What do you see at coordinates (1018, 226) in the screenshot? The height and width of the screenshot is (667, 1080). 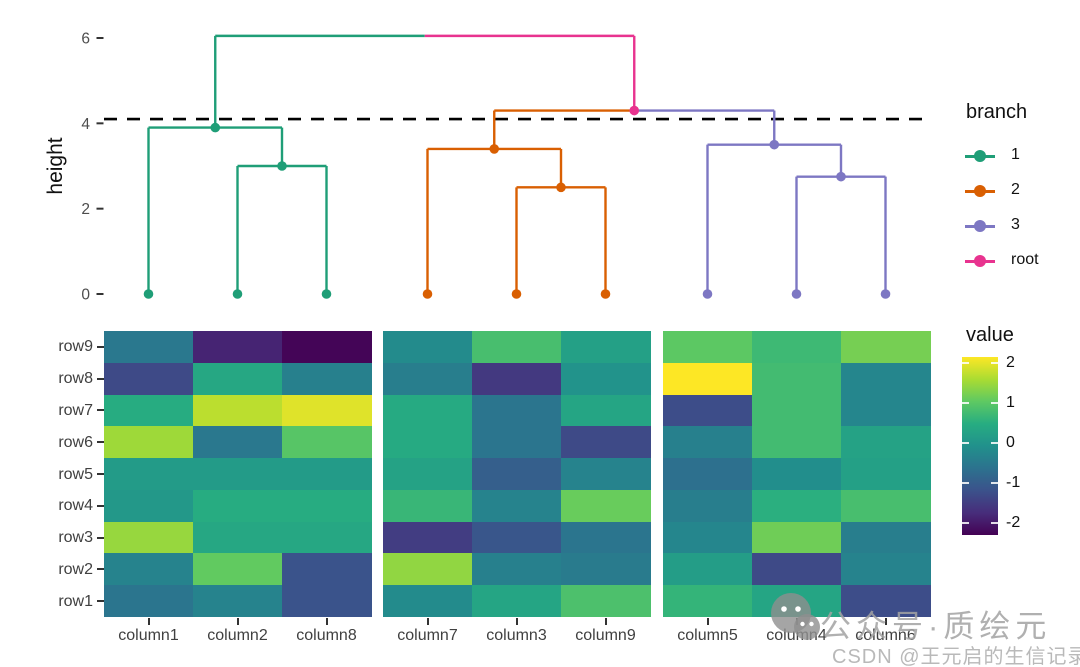 I see `branch-legend-item: 3` at bounding box center [1018, 226].